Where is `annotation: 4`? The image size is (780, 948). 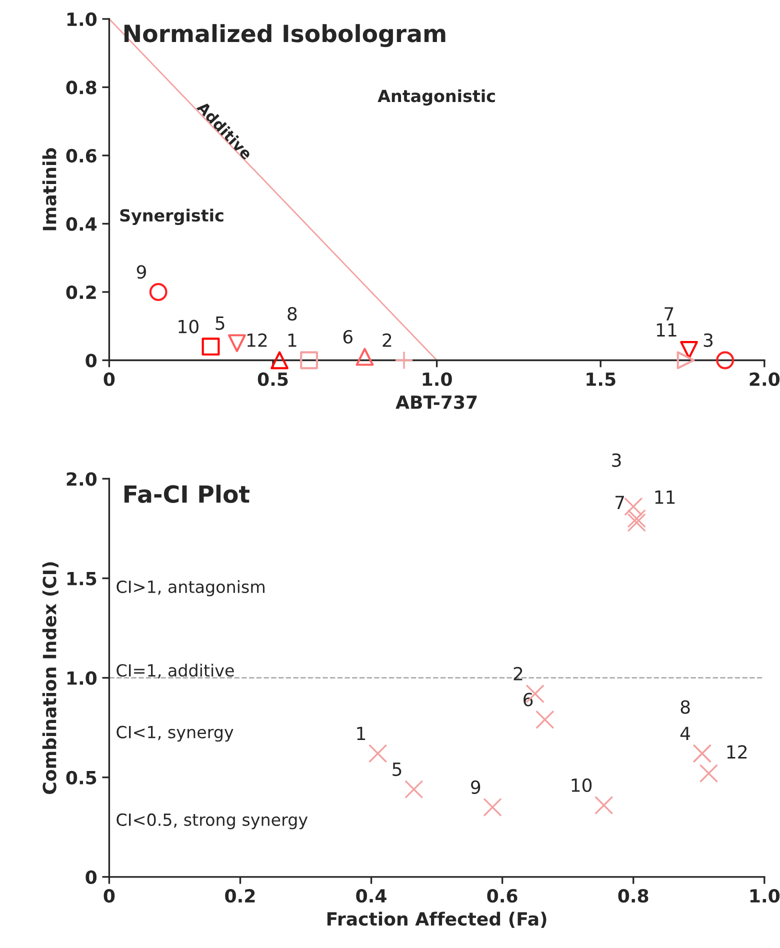 annotation: 4 is located at coordinates (685, 733).